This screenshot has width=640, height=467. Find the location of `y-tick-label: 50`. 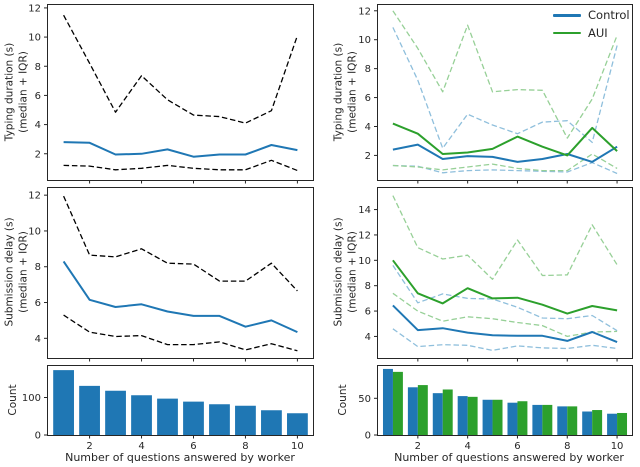

y-tick-label: 50 is located at coordinates (364, 399).